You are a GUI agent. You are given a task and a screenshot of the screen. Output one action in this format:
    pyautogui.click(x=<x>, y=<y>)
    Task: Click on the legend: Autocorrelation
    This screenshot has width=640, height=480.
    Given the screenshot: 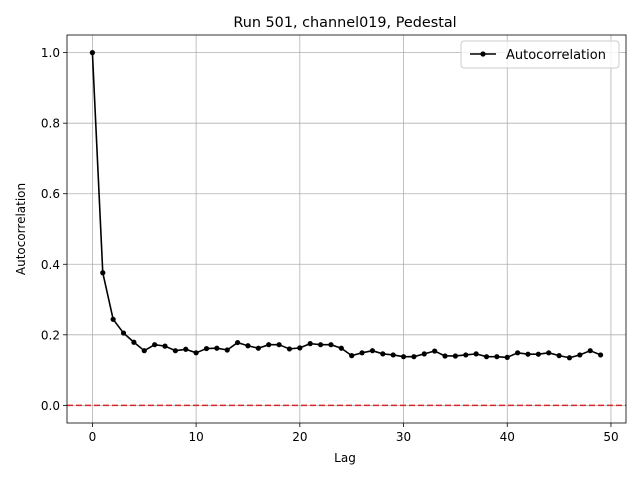 What is the action you would take?
    pyautogui.click(x=540, y=54)
    